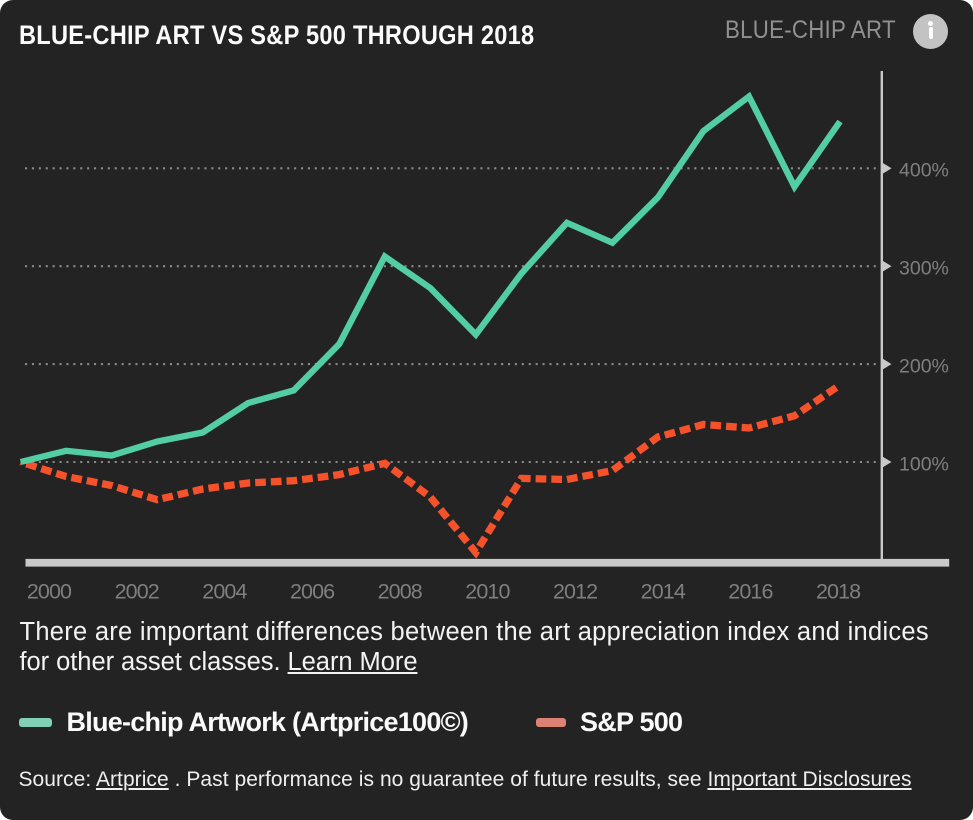  Describe the element at coordinates (487, 591) in the screenshot. I see `svg-text: 2010` at that location.